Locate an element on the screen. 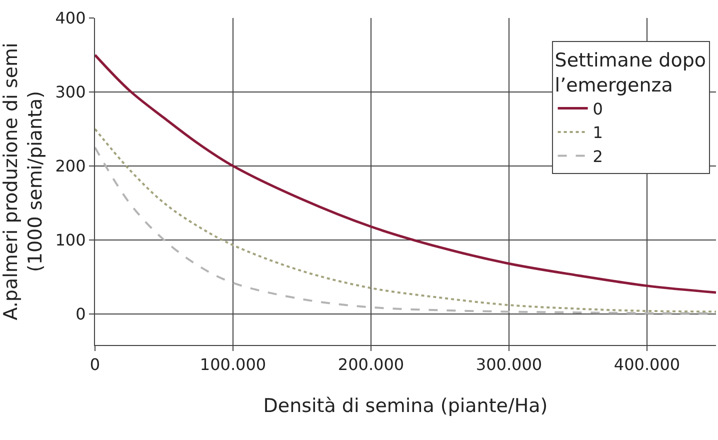 The height and width of the screenshot is (440, 718). x-axis-title: Densità di semina (piante/Ha) is located at coordinates (405, 406).